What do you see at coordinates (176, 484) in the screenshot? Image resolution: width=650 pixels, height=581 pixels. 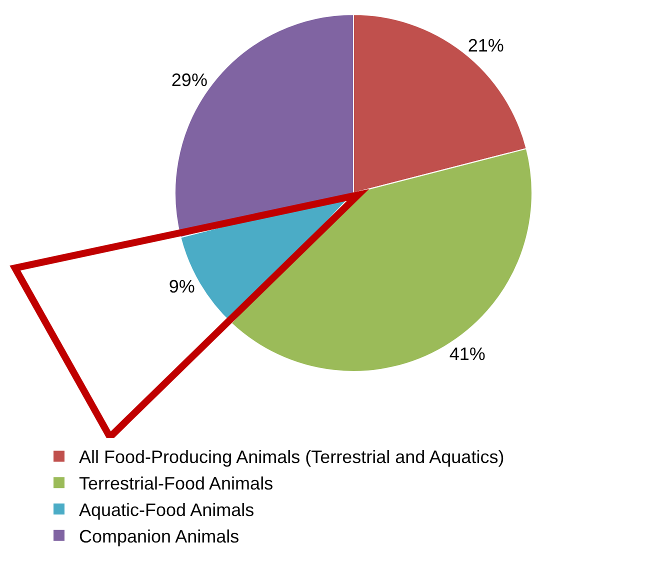 I see `legend-label: Terrestrial-Food Animals` at bounding box center [176, 484].